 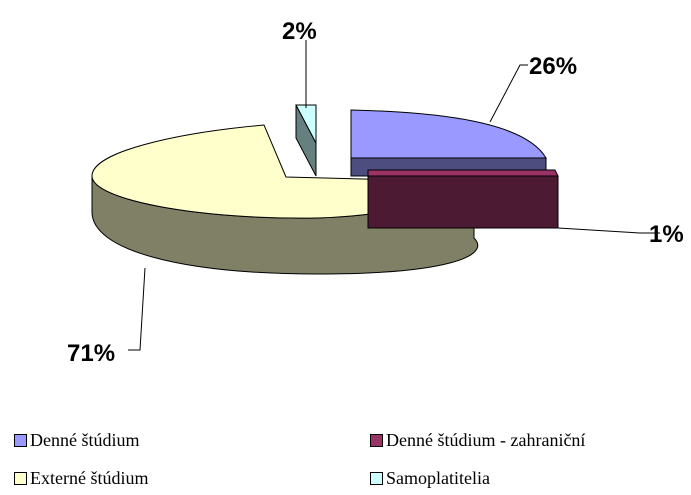 What do you see at coordinates (20, 478) in the screenshot?
I see `legend-swatch-externe-studium` at bounding box center [20, 478].